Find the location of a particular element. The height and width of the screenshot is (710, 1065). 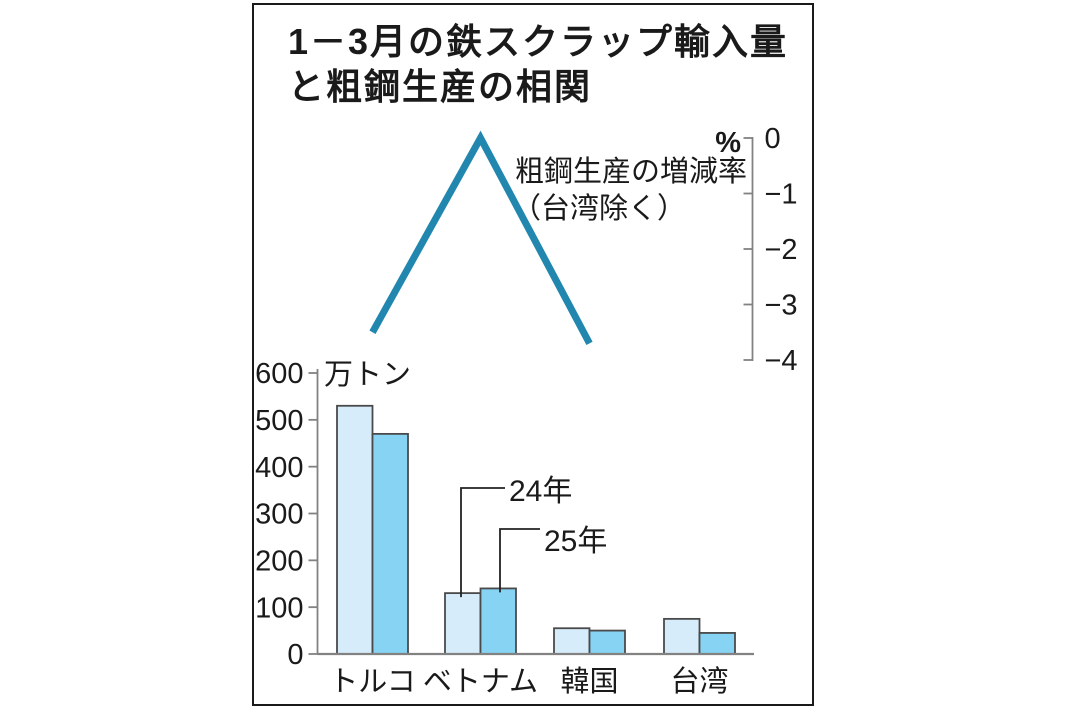

series-label-24年: 24年 is located at coordinates (540, 491).